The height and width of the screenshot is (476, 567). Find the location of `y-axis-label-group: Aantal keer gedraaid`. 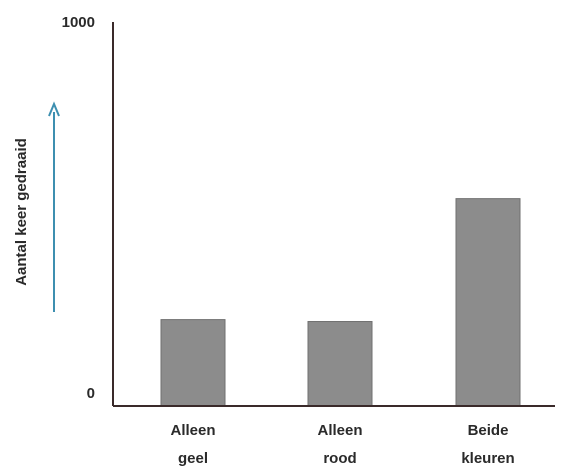

y-axis-label-group: Aantal keer gedraaid is located at coordinates (21, 212).